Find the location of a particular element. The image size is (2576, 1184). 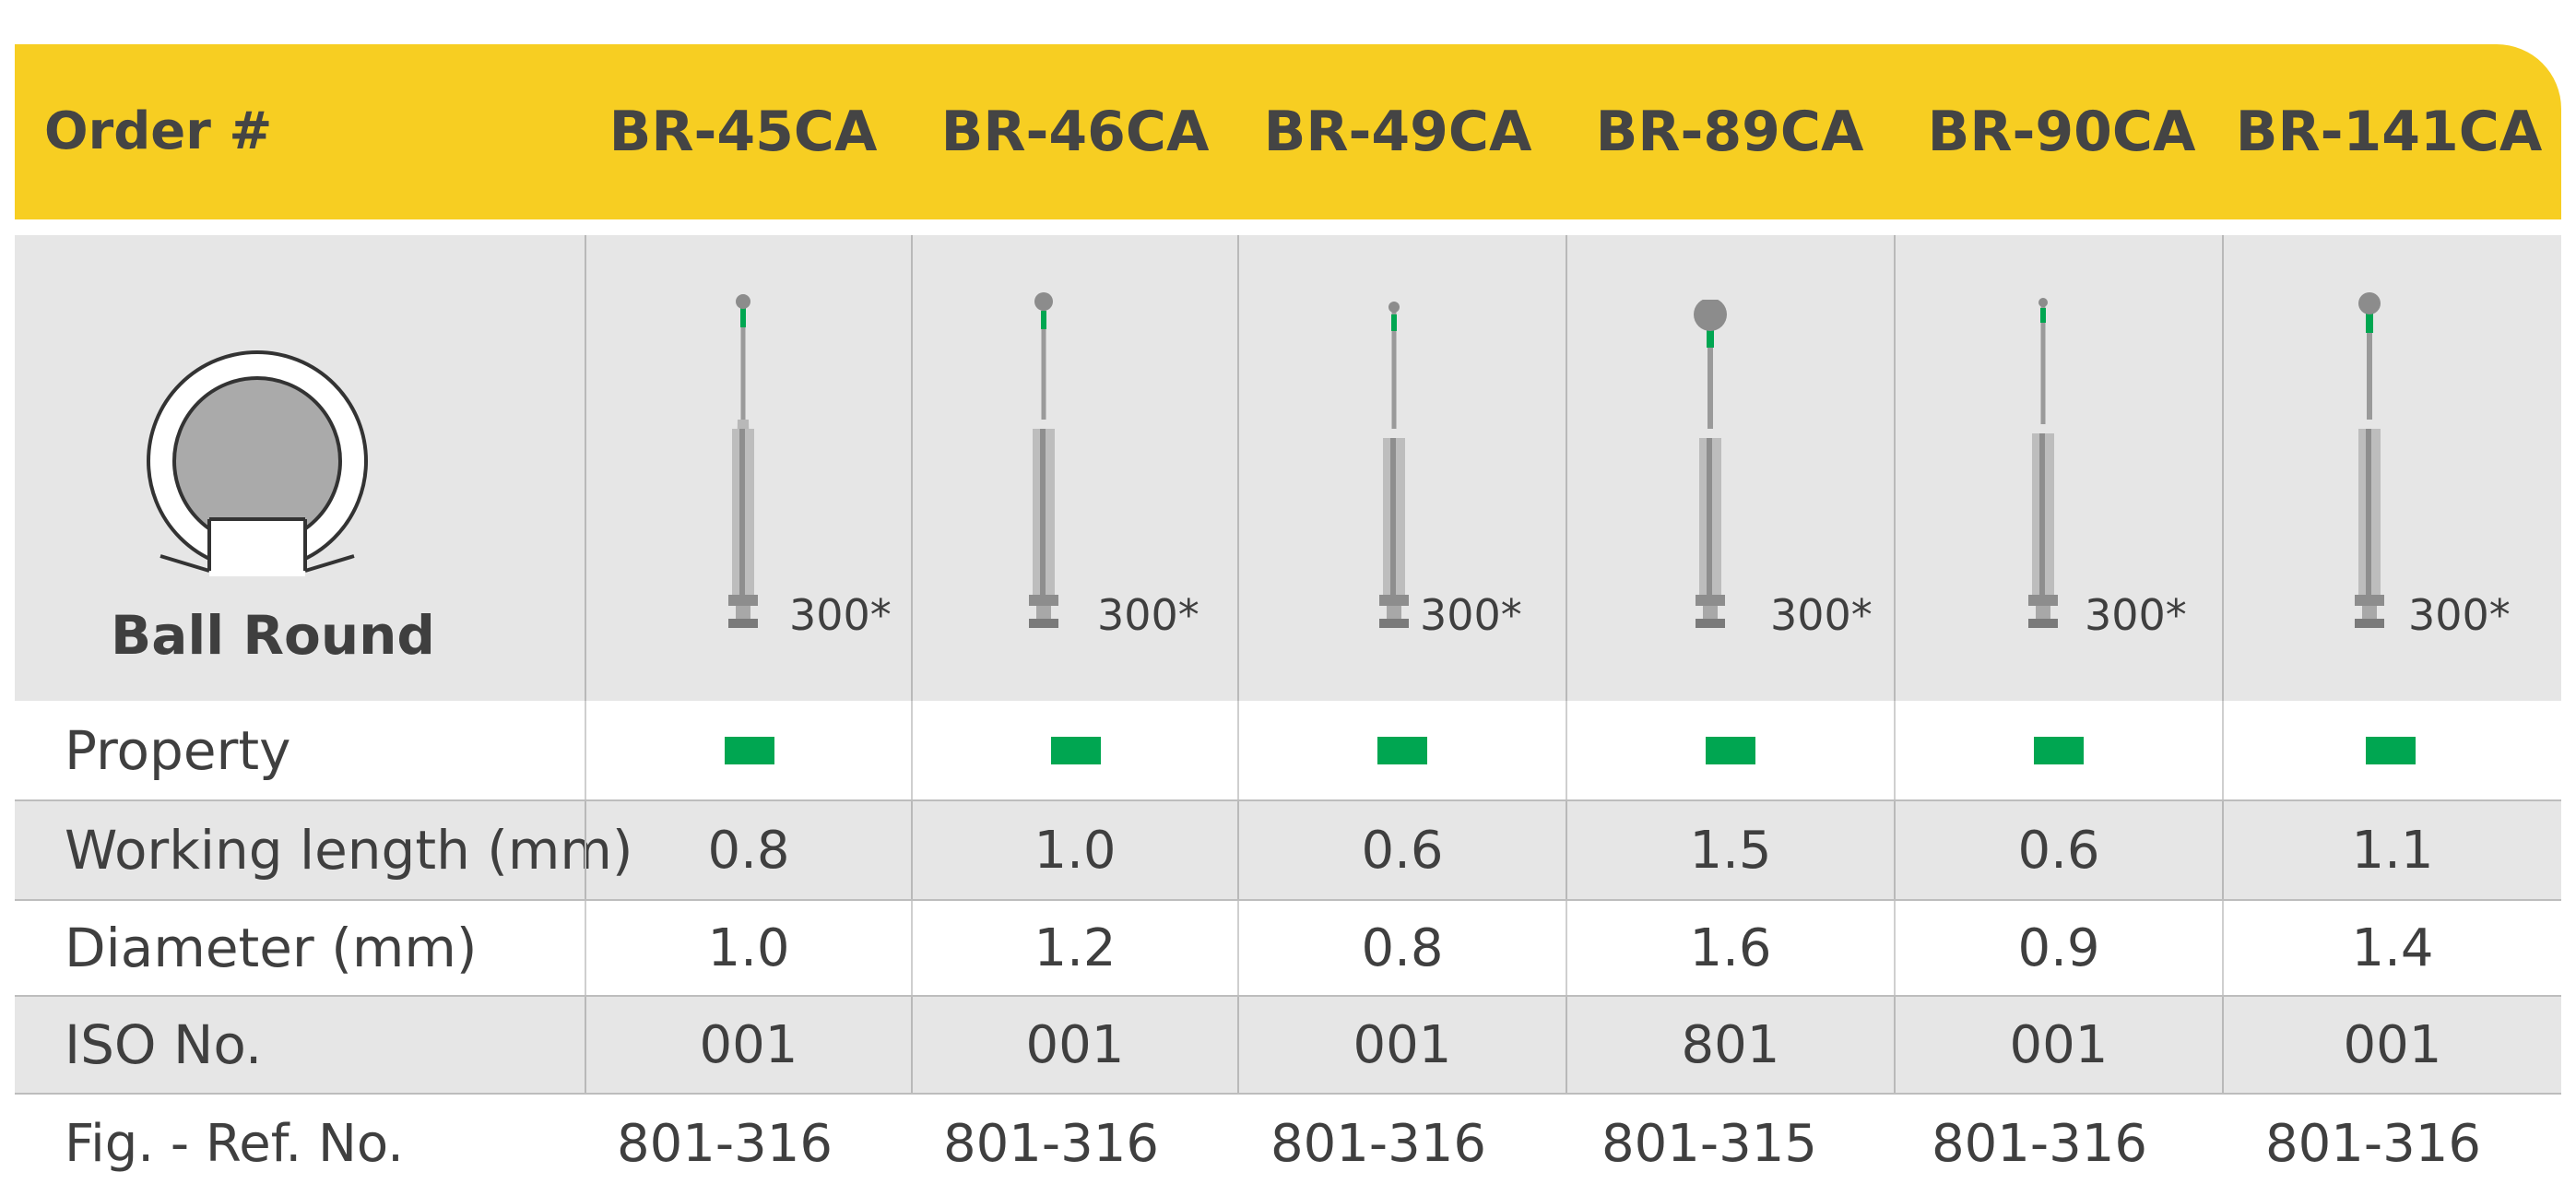

ball-round-shape-icon is located at coordinates (257, 463).